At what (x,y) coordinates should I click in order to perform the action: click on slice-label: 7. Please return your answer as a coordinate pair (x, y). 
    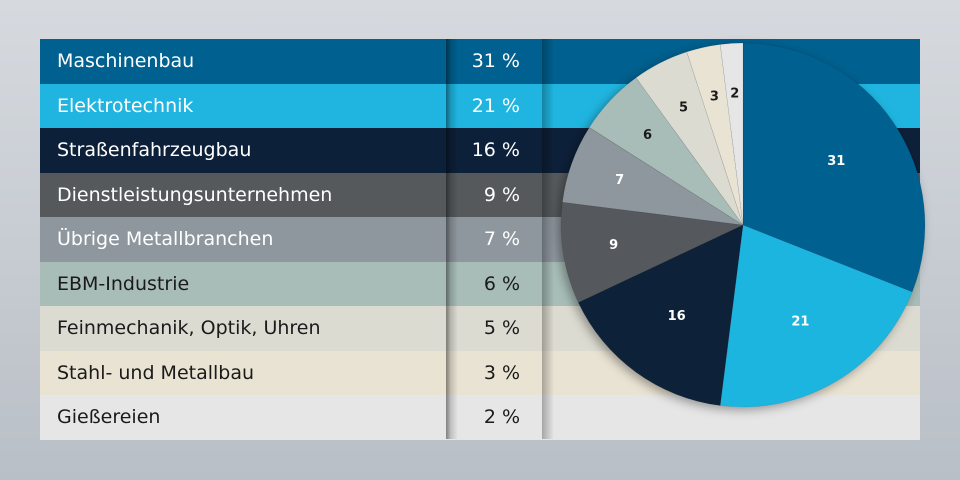
    Looking at the image, I should click on (619, 180).